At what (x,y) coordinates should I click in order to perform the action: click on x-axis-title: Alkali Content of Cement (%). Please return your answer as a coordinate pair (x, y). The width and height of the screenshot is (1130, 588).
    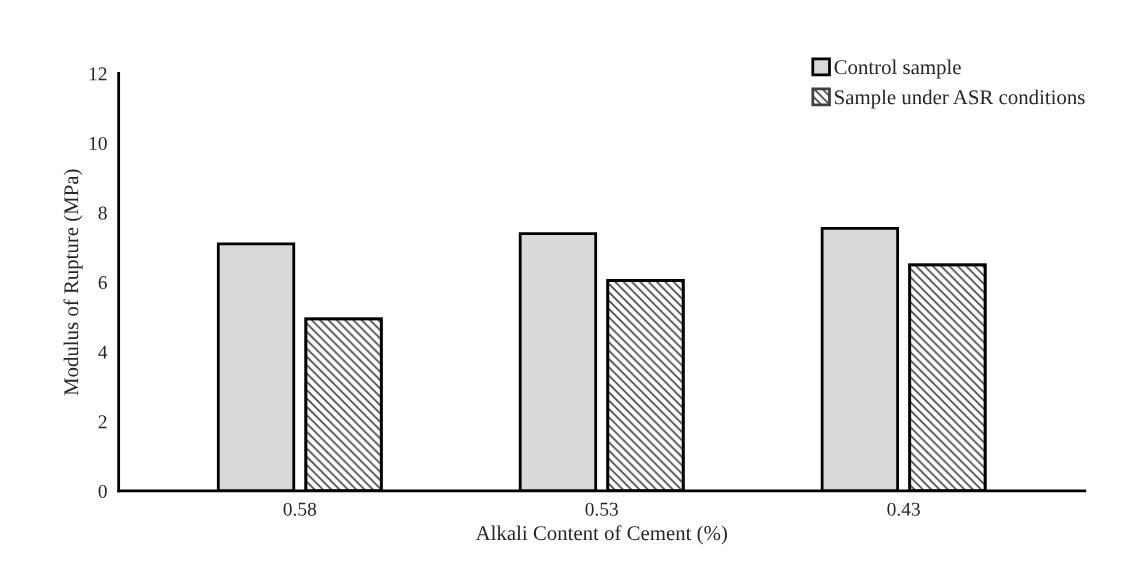
    Looking at the image, I should click on (601, 535).